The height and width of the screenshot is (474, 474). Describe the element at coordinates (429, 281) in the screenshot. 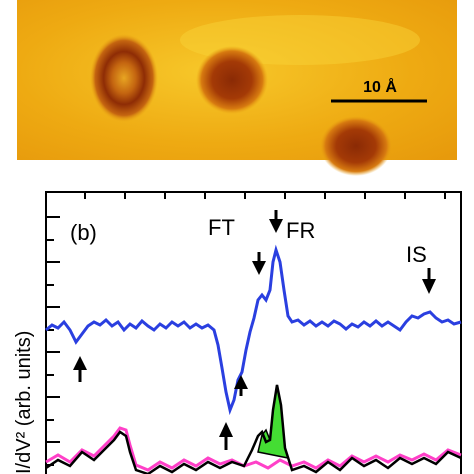

I see `arrow-down-is` at that location.